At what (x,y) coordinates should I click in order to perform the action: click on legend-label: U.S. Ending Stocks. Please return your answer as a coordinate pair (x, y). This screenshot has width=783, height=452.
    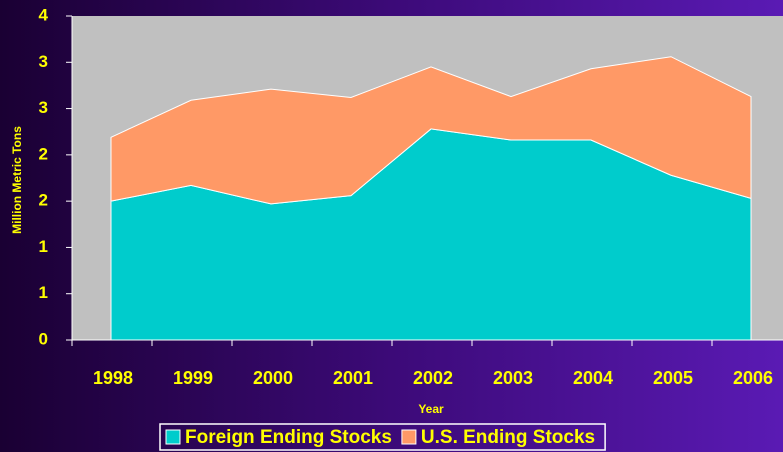
    Looking at the image, I should click on (508, 437).